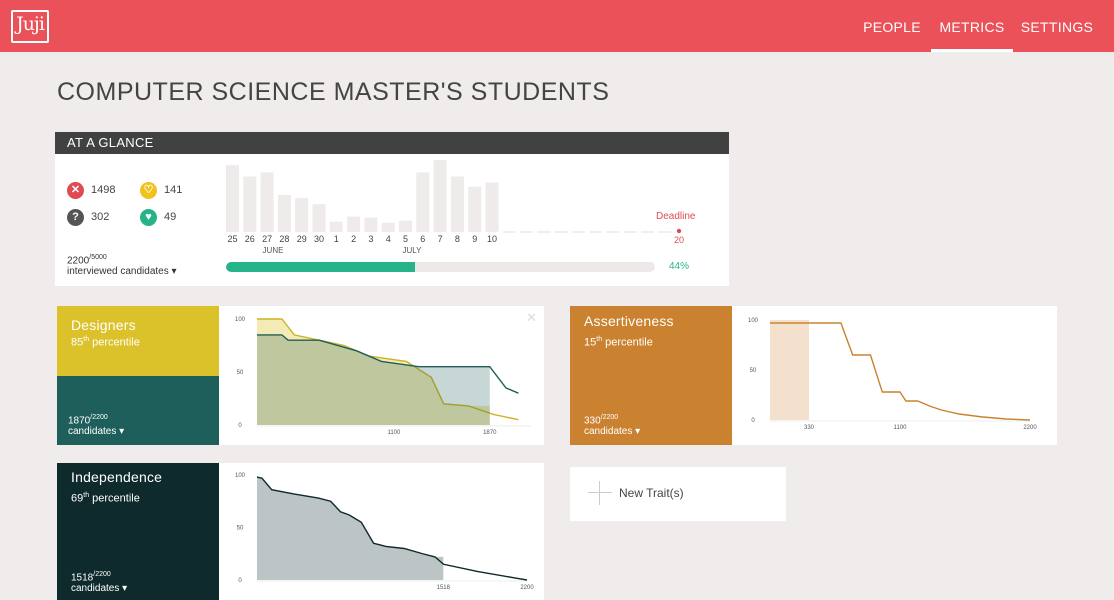 This screenshot has height=600, width=1114. I want to click on new-trait-button: New Trait(s), so click(678, 494).